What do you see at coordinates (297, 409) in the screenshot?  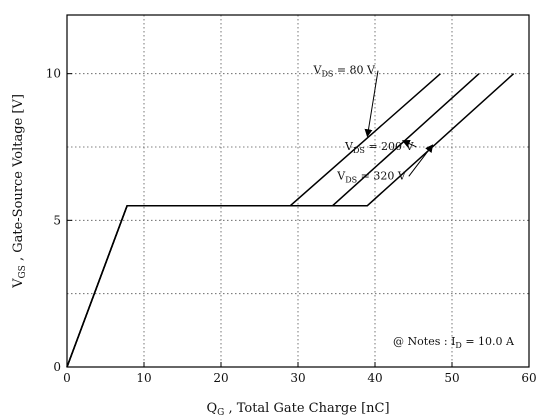 I see `x-axis-label: QG , Total Gate Charge [nC]` at bounding box center [297, 409].